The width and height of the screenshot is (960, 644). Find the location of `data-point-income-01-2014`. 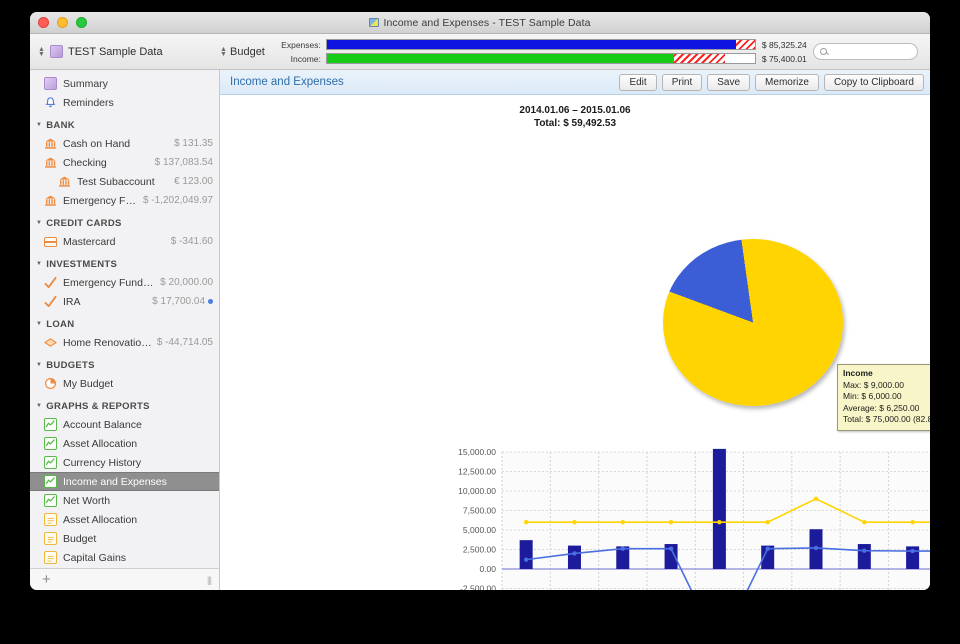

data-point-income-01-2014 is located at coordinates (526, 522).